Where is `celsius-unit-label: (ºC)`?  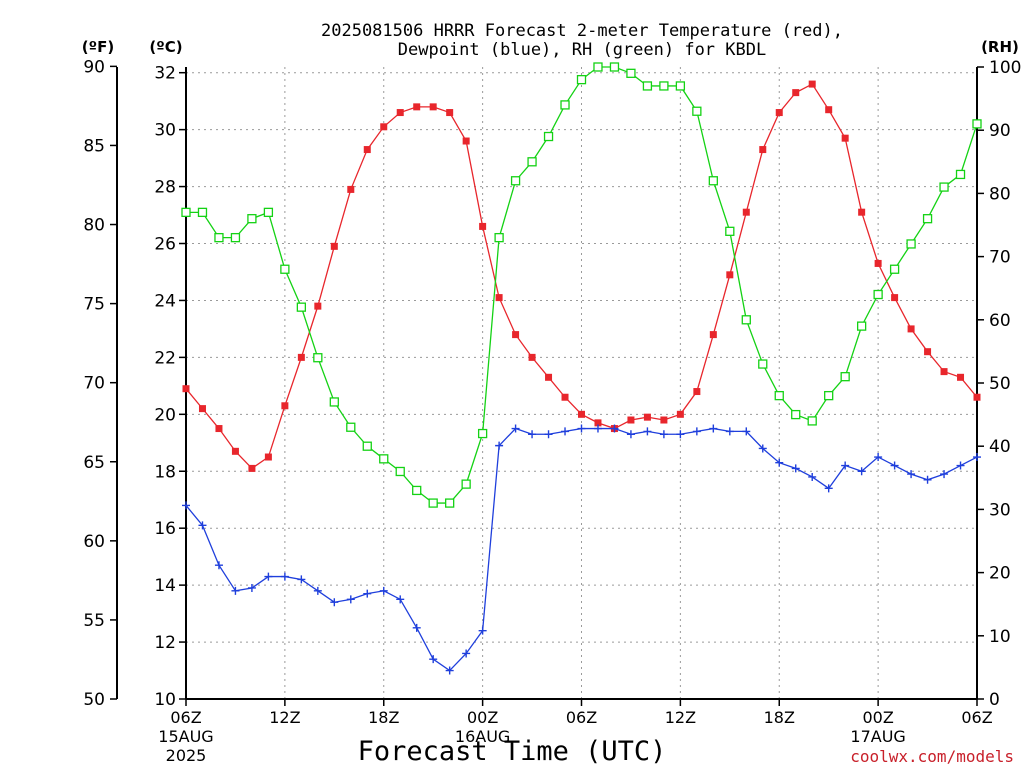
celsius-unit-label: (ºC) is located at coordinates (165, 47).